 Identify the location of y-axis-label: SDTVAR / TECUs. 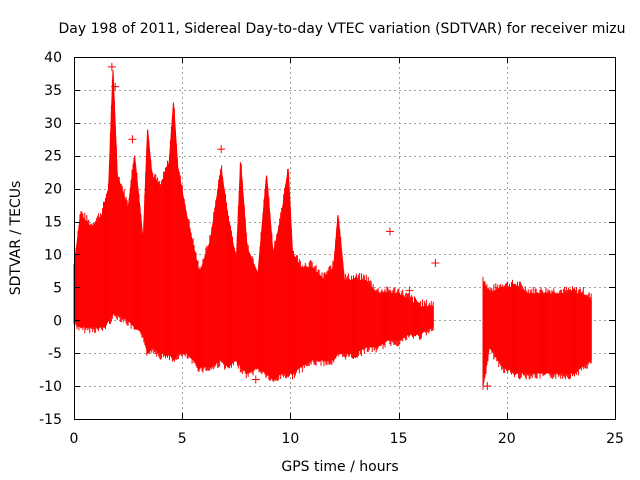
(16, 238).